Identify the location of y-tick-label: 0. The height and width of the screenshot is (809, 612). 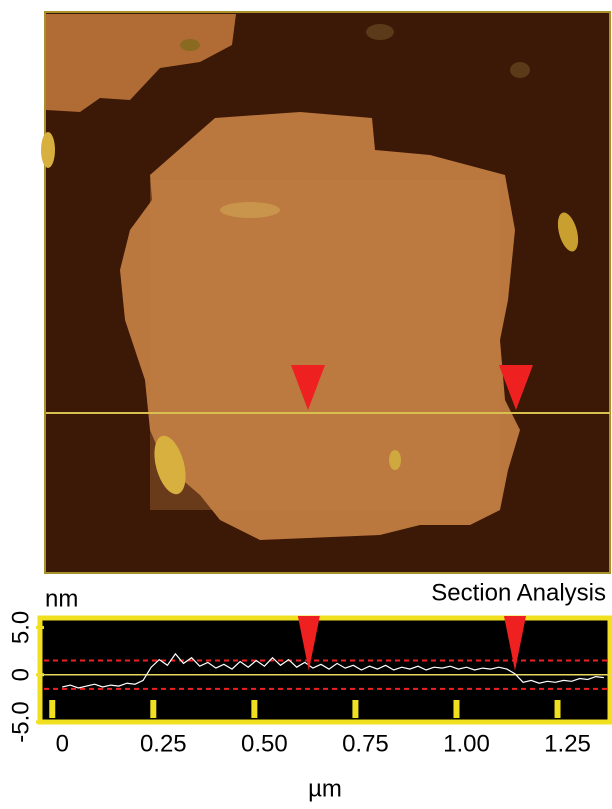
(20, 674).